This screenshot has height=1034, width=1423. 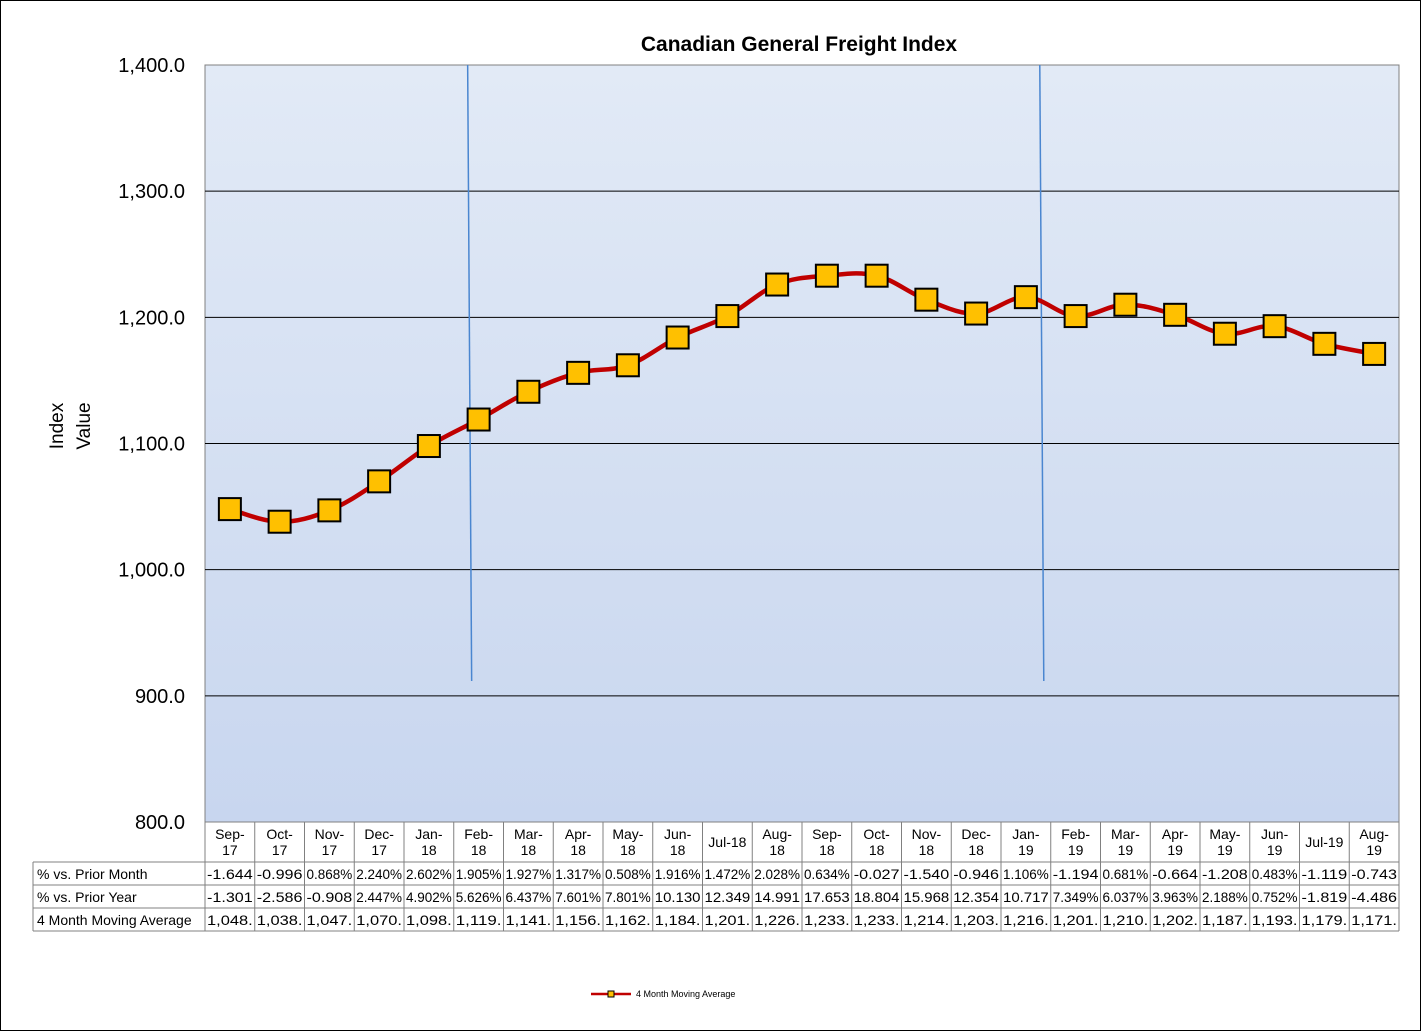 What do you see at coordinates (976, 834) in the screenshot?
I see `x-tick-label: Dec-` at bounding box center [976, 834].